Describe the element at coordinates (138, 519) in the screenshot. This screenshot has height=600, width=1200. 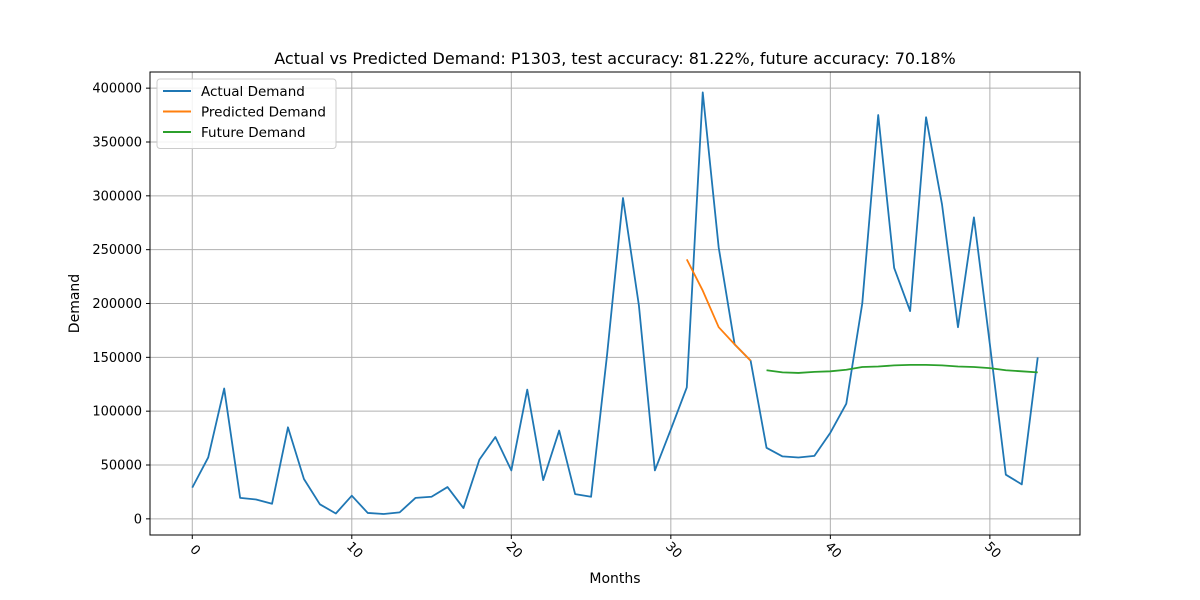
I see `y-tick-label: 0` at that location.